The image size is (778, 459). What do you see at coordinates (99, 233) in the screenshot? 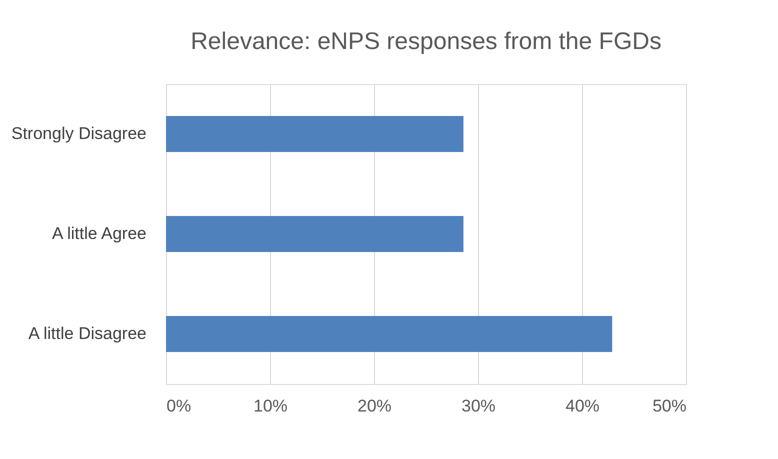
I see `y-tick-label: A little Agree` at bounding box center [99, 233].